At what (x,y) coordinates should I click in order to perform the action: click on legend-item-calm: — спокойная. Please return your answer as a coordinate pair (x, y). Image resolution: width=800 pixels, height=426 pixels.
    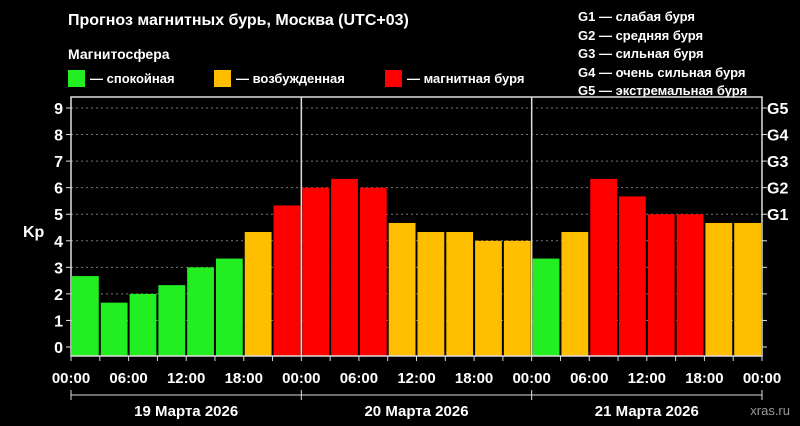
    Looking at the image, I should click on (121, 78).